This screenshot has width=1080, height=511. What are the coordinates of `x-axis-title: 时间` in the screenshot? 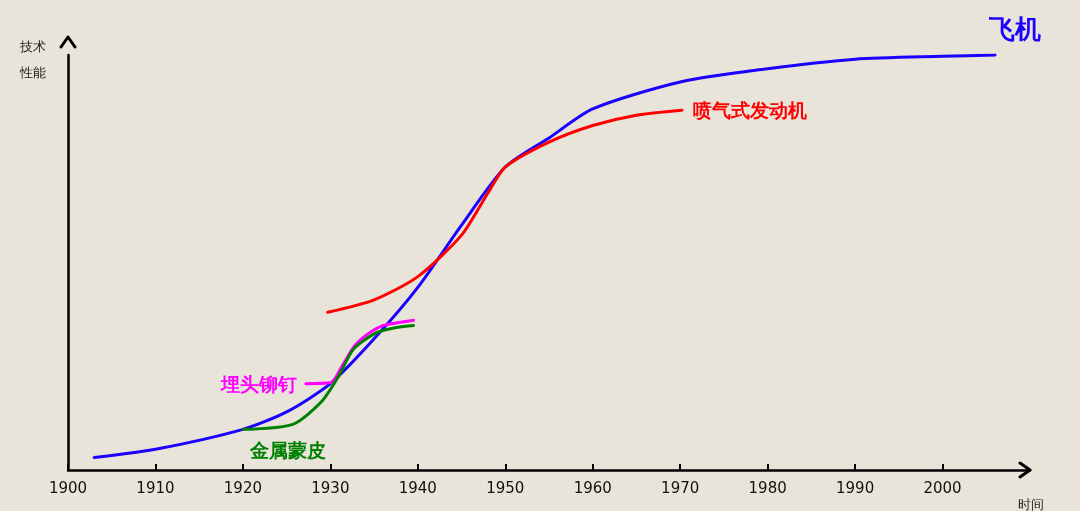 It's located at (1031, 504).